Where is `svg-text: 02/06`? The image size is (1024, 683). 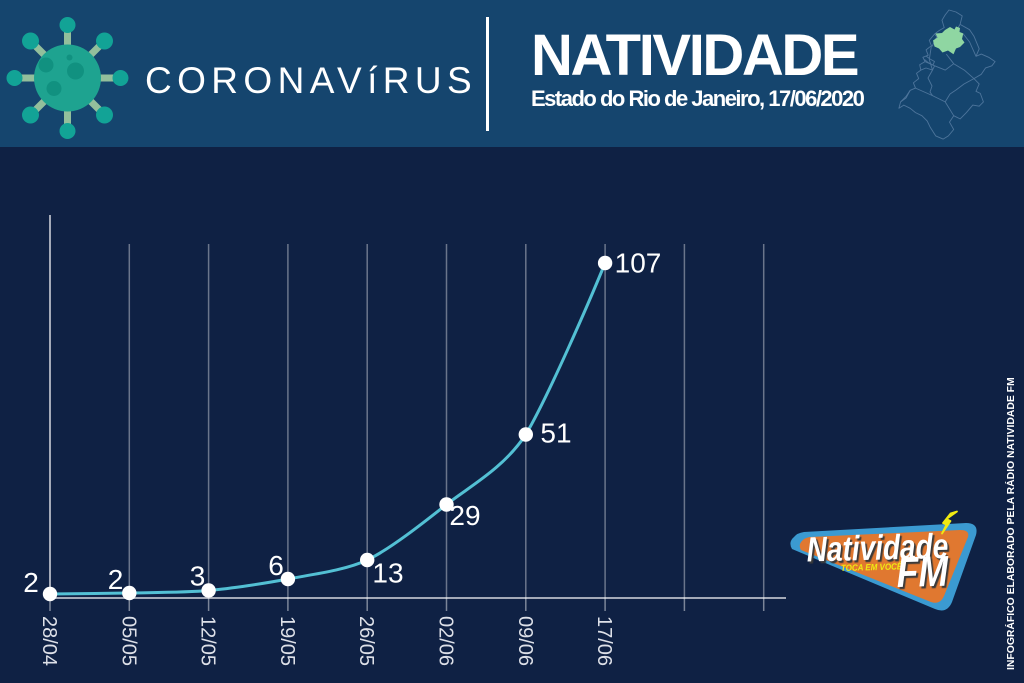
svg-text: 02/06 is located at coordinates (446, 641).